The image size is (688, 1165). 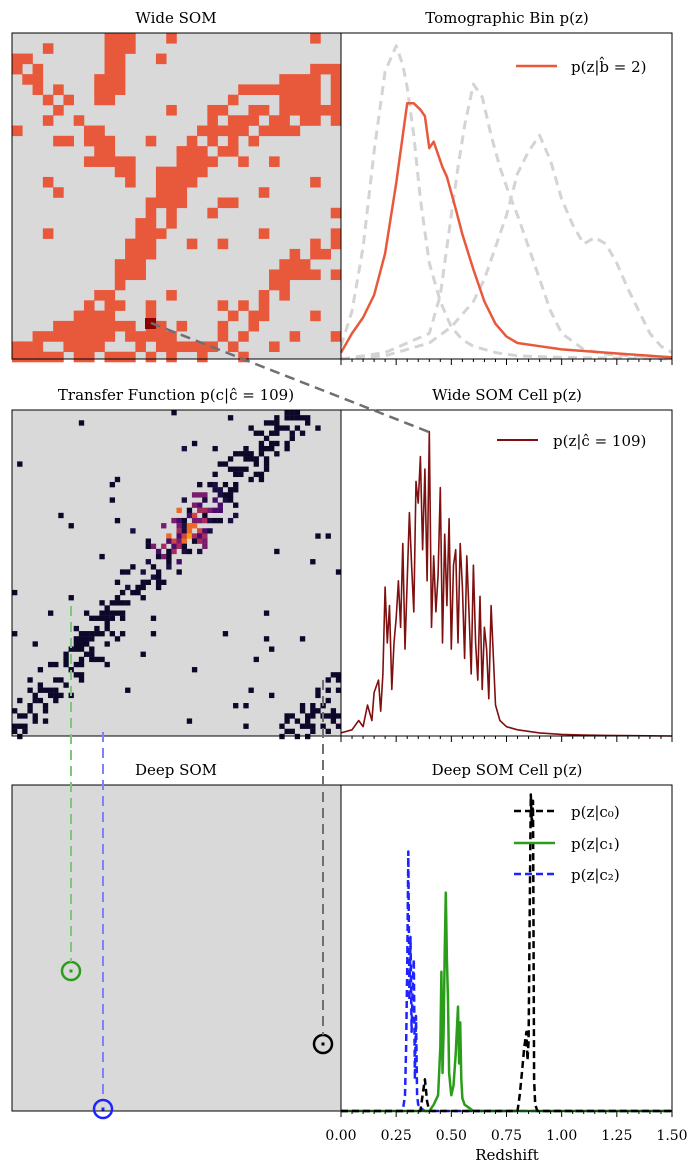 I want to click on deep-cell-c1-dot, so click(x=71, y=971).